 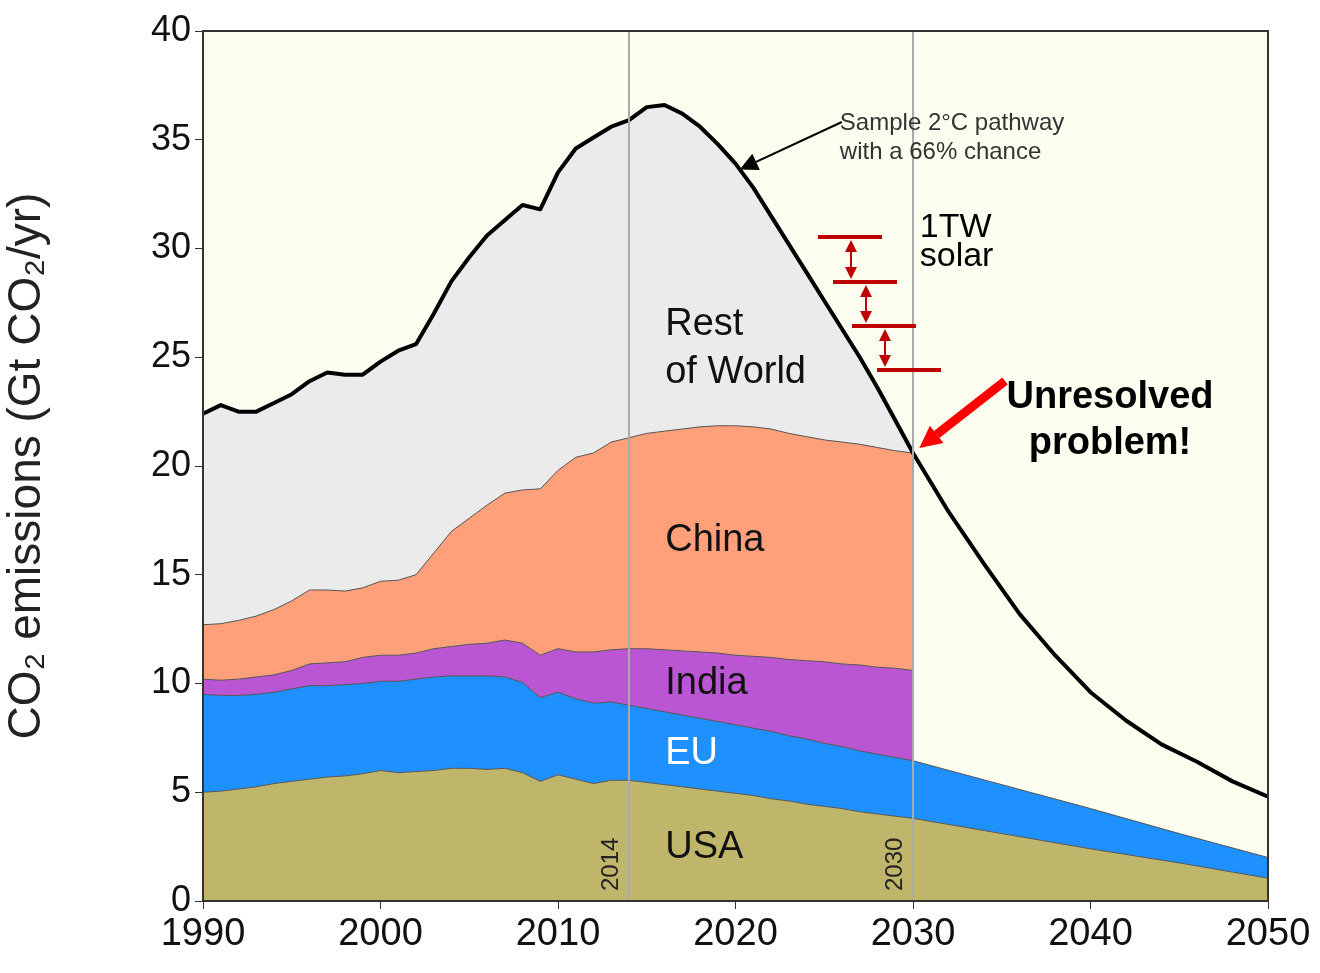 I want to click on y-tick-label: 25, so click(x=170, y=355).